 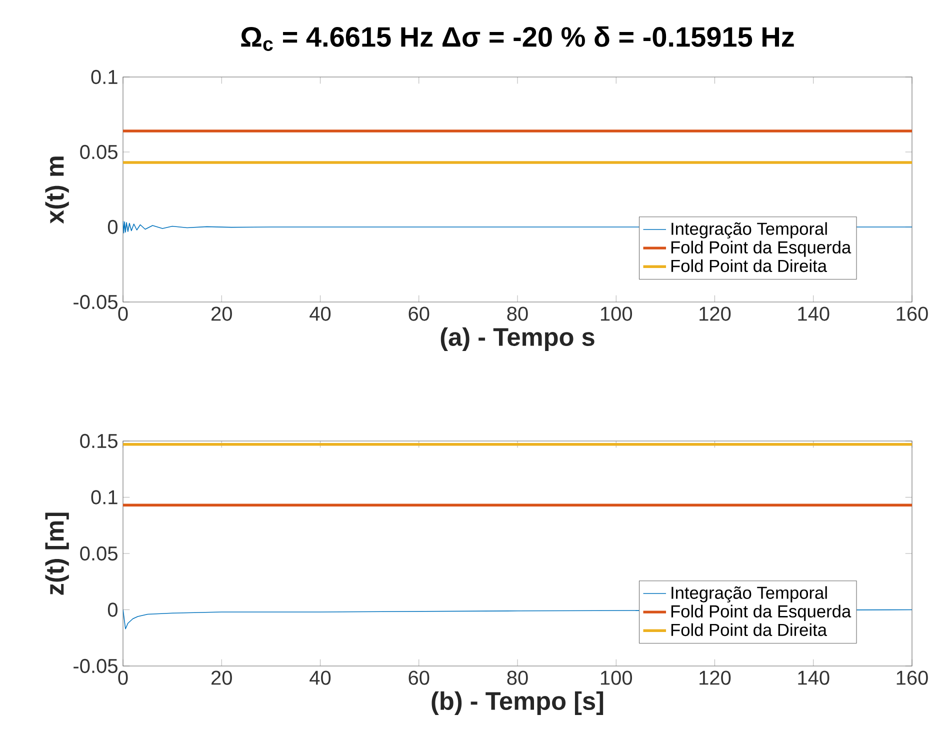 What do you see at coordinates (517, 38) in the screenshot?
I see `chart-title: Ω$_{c}$ = 4.6615 Hz Δσ = -20 % δ = -0.15915 Hz` at bounding box center [517, 38].